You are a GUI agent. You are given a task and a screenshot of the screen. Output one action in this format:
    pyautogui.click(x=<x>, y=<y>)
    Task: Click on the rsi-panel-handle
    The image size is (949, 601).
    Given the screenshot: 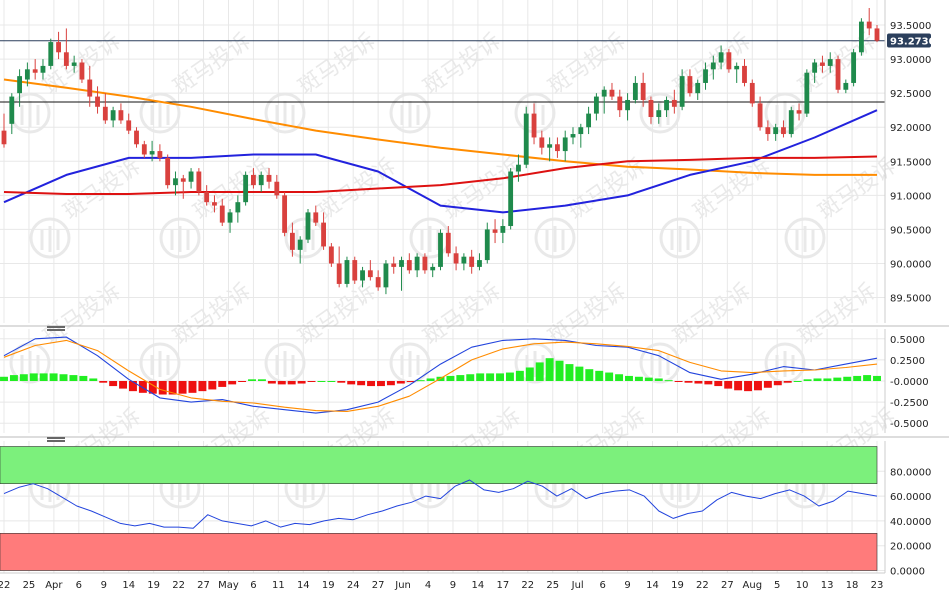 What is the action you would take?
    pyautogui.click(x=56, y=439)
    